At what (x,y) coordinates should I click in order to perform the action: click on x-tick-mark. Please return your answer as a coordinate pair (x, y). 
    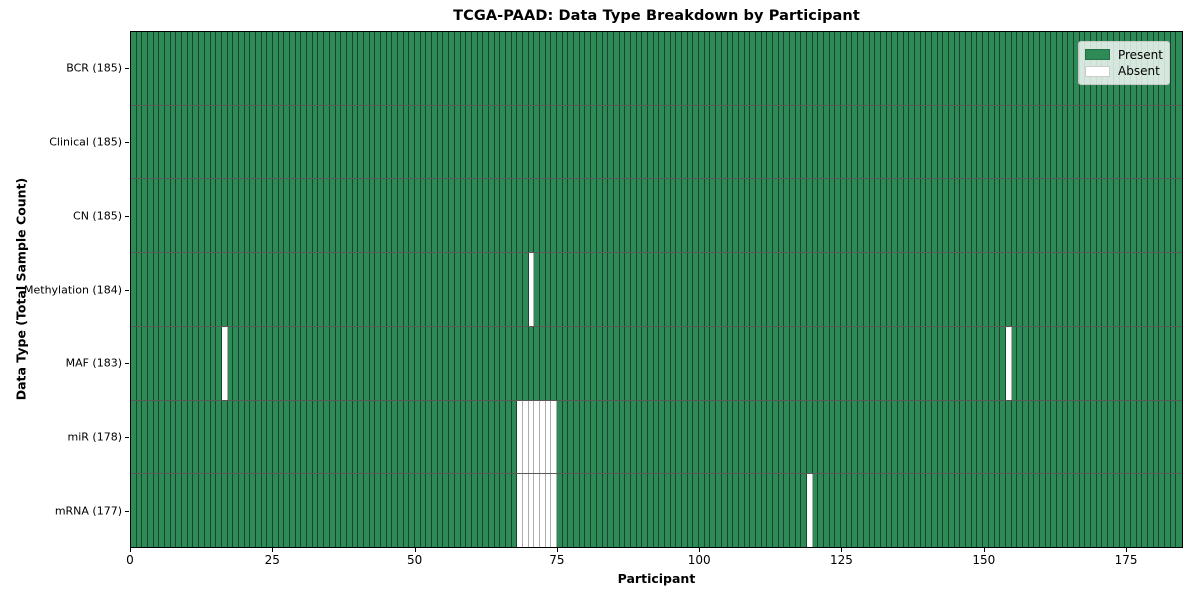
    Looking at the image, I should click on (984, 550).